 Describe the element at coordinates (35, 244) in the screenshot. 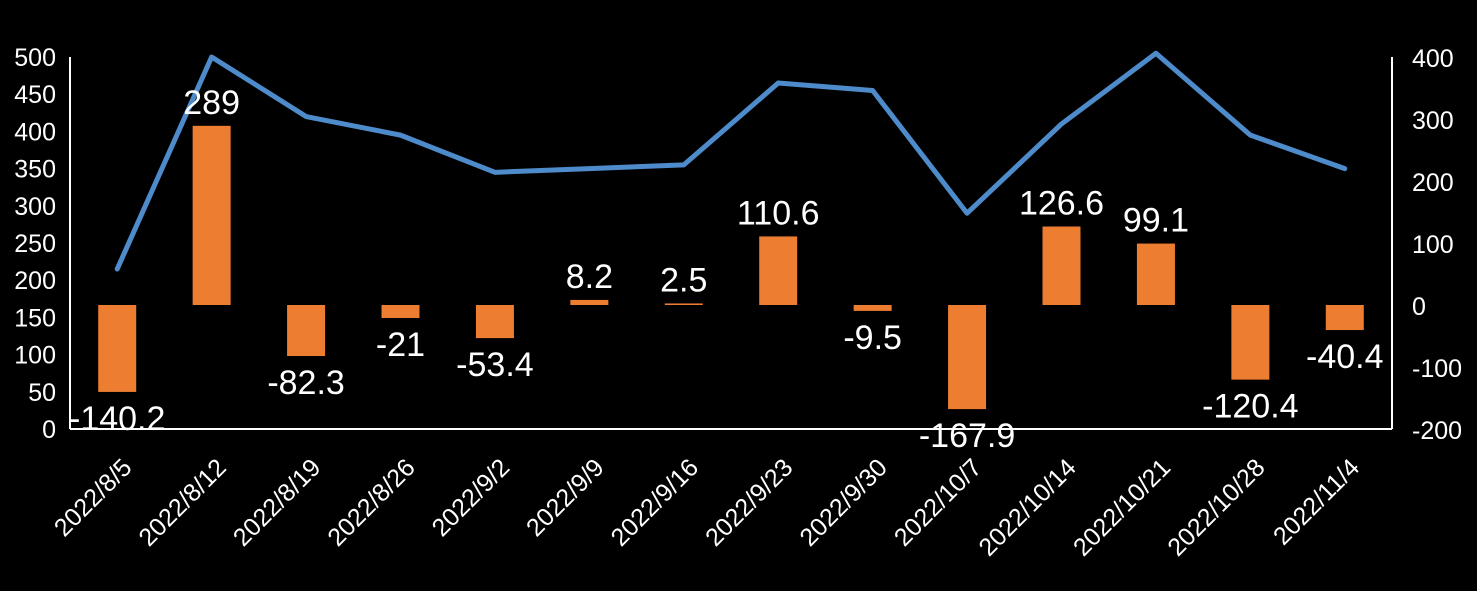

I see `left-axis-tick-label: 250` at that location.